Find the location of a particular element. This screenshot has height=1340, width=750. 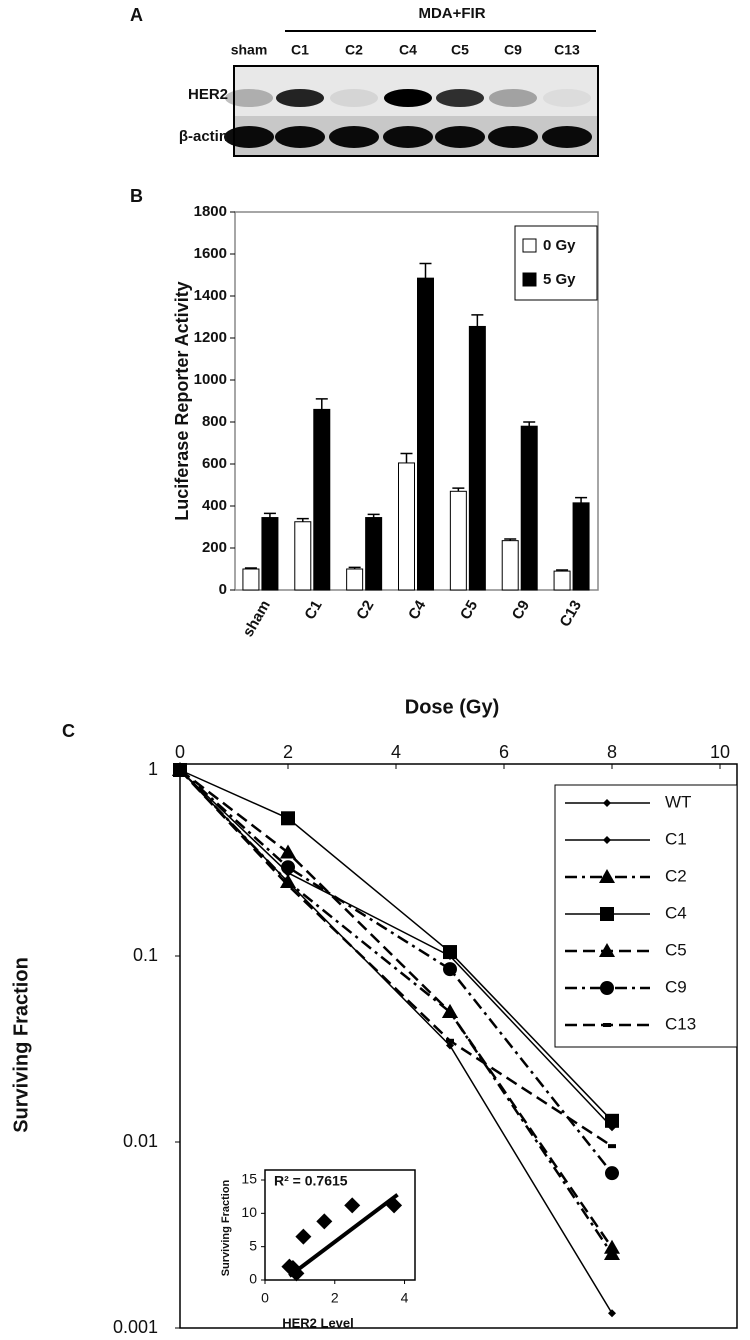

x-tick-label: C4 is located at coordinates (417, 610).